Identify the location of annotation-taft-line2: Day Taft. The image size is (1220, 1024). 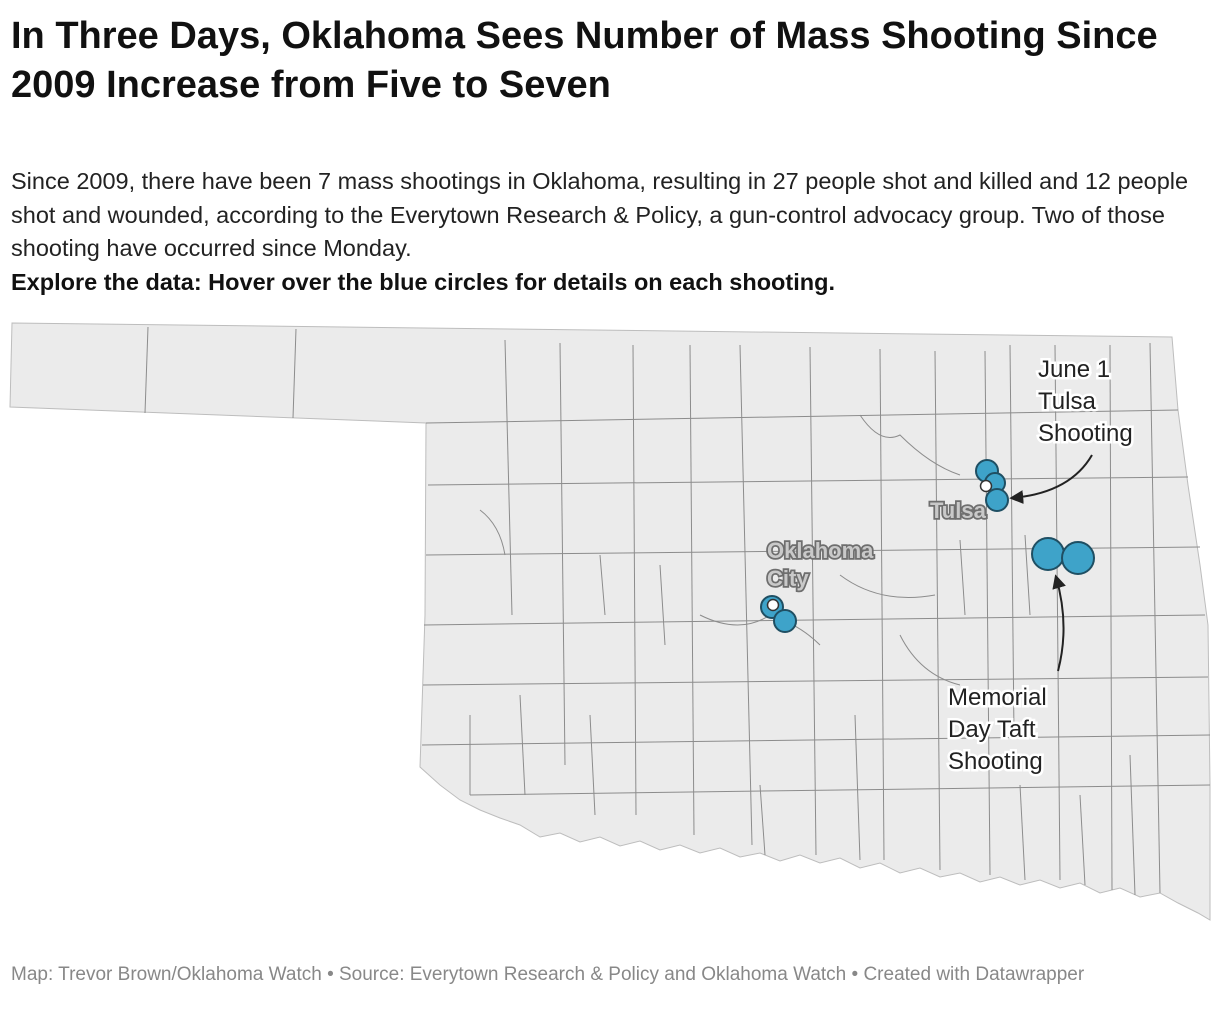
(992, 729).